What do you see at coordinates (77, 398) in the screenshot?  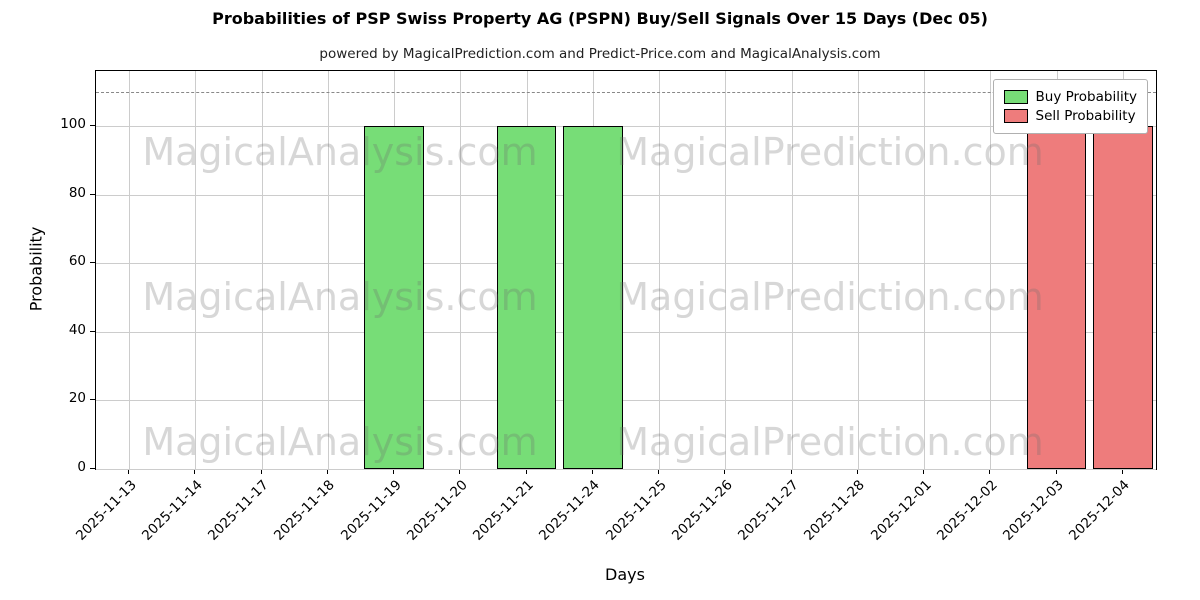 I see `y-tick-label: 20` at bounding box center [77, 398].